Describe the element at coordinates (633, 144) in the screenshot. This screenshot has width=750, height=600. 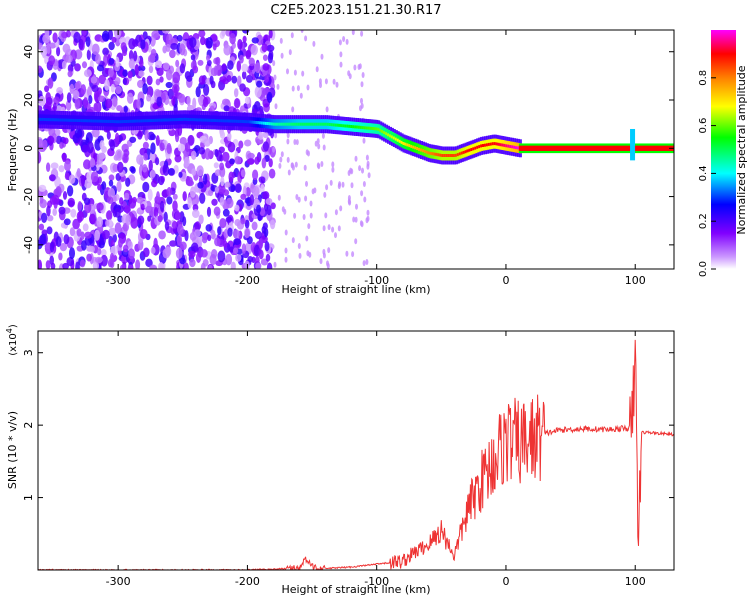
I see `artifact-column` at that location.